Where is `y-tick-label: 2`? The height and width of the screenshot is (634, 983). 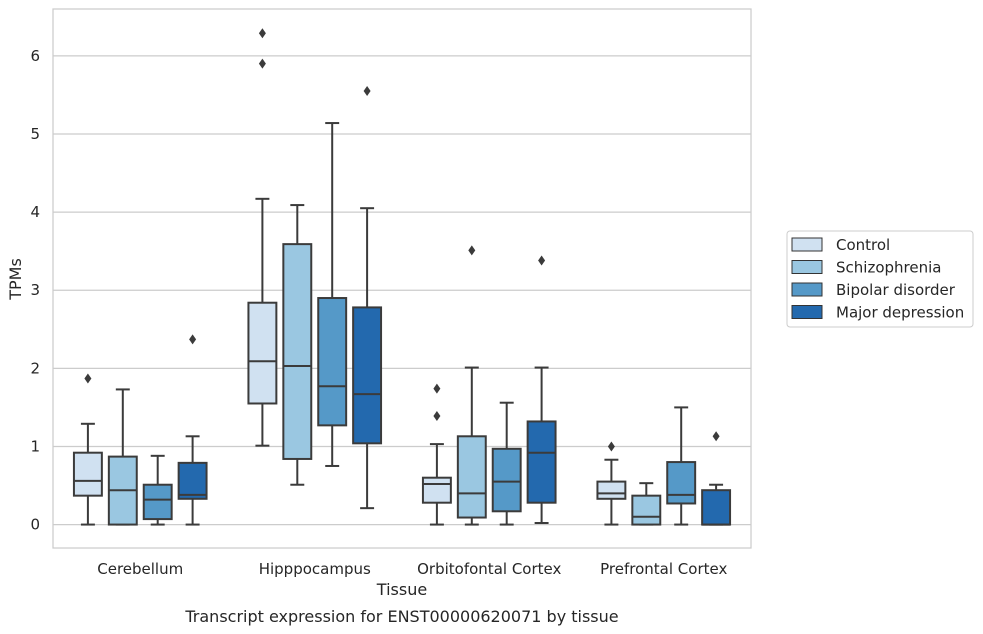 y-tick-label: 2 is located at coordinates (35, 368).